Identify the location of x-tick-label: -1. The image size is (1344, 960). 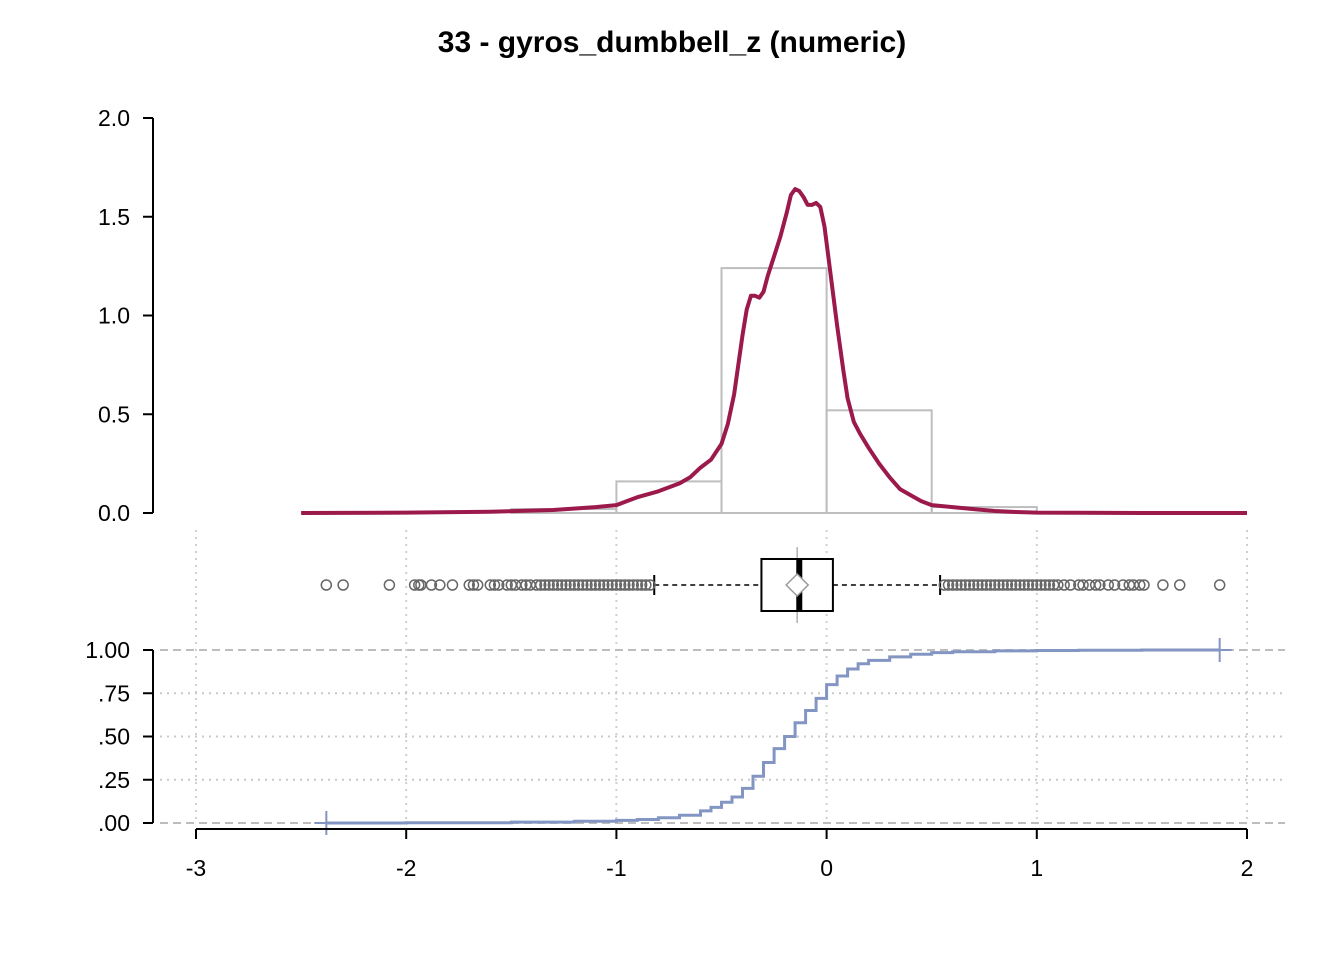
(616, 868).